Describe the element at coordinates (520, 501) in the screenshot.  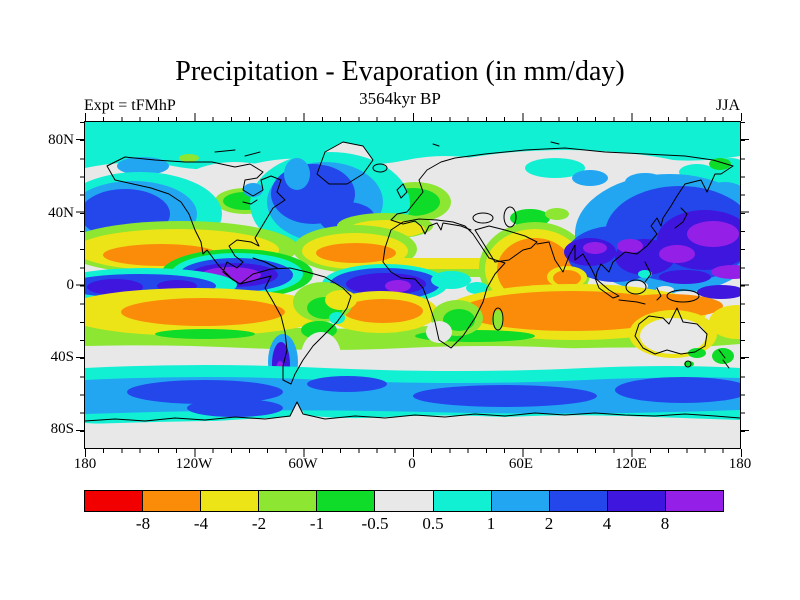
I see `colorbar-segment-light-blue` at that location.